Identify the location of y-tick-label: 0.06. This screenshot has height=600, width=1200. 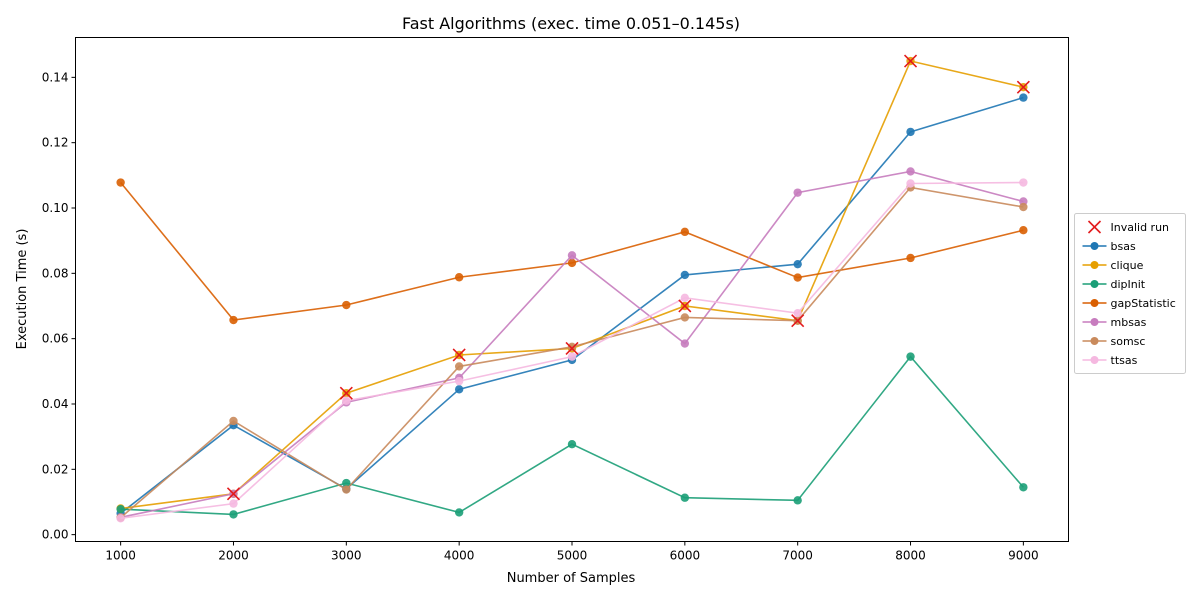
(55, 339).